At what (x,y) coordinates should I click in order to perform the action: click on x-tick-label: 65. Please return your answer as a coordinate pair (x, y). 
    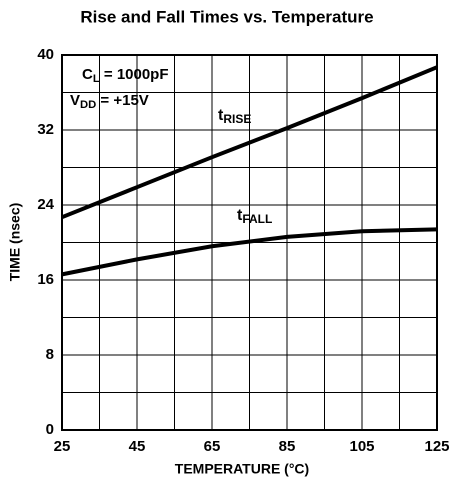
    Looking at the image, I should click on (212, 446).